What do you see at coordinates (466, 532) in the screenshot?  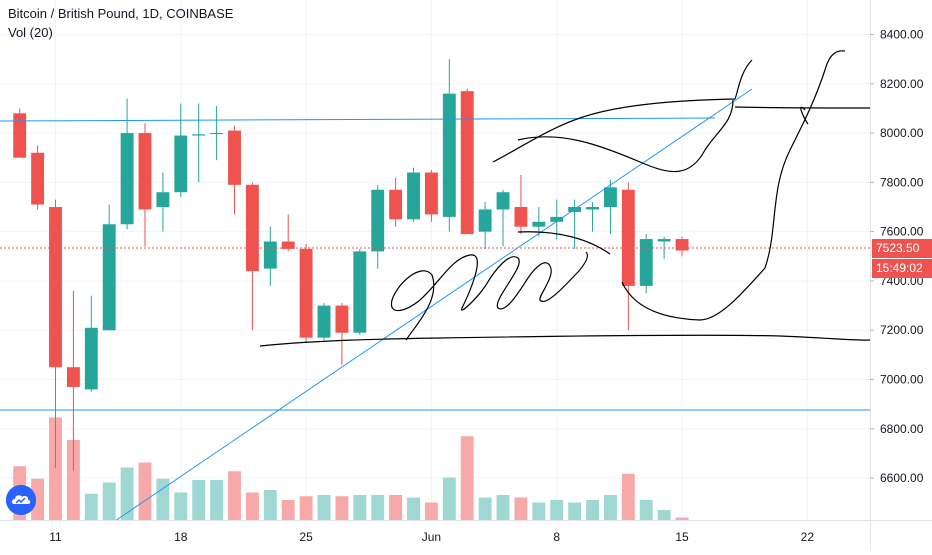 I see `time-axis: 11 18 25 Jun 8 15 22` at bounding box center [466, 532].